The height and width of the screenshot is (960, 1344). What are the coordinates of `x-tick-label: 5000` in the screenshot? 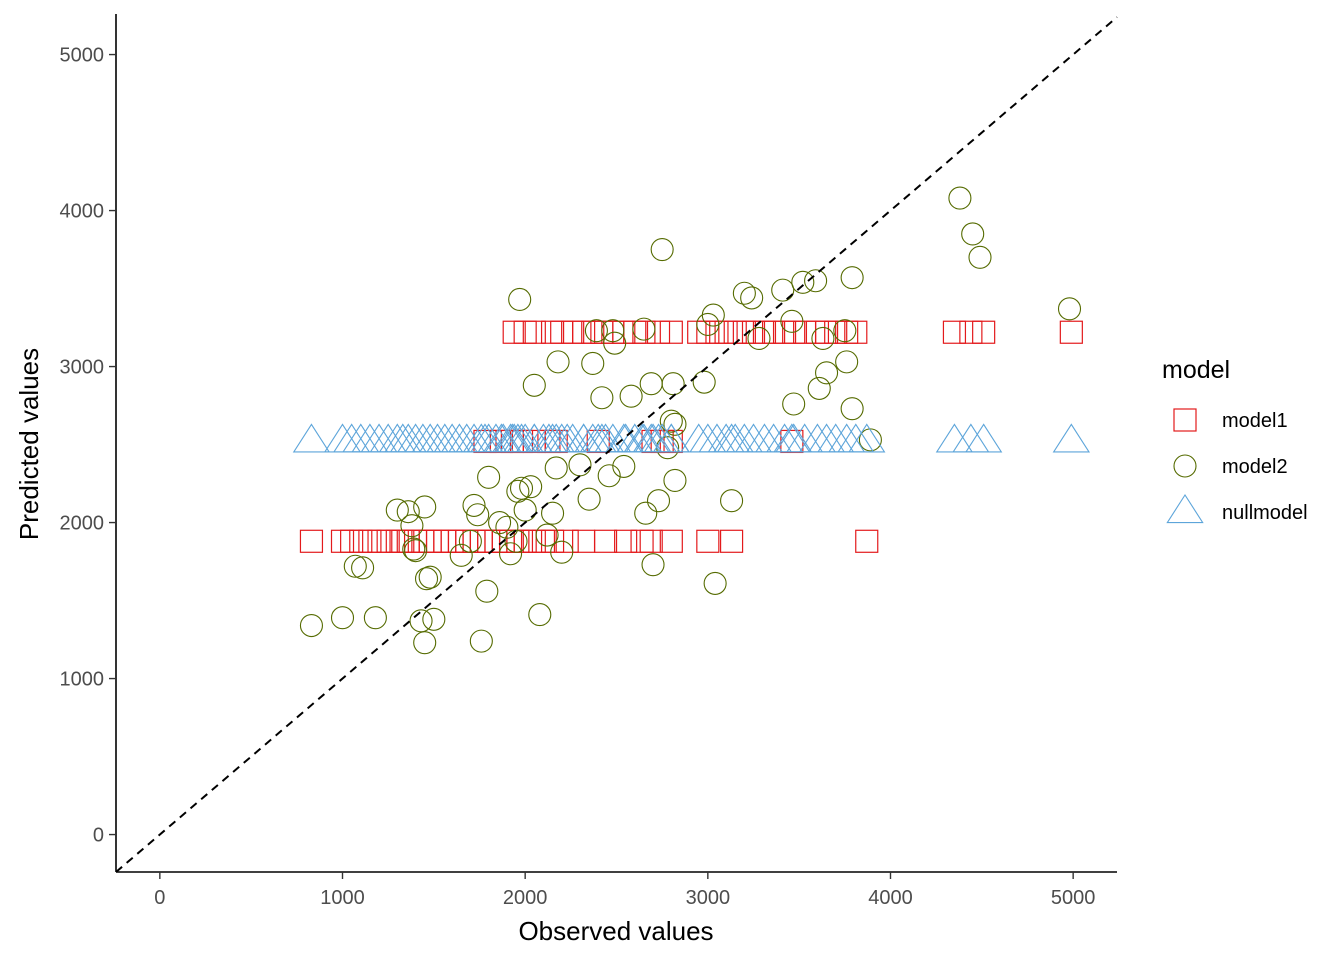 It's located at (1073, 898).